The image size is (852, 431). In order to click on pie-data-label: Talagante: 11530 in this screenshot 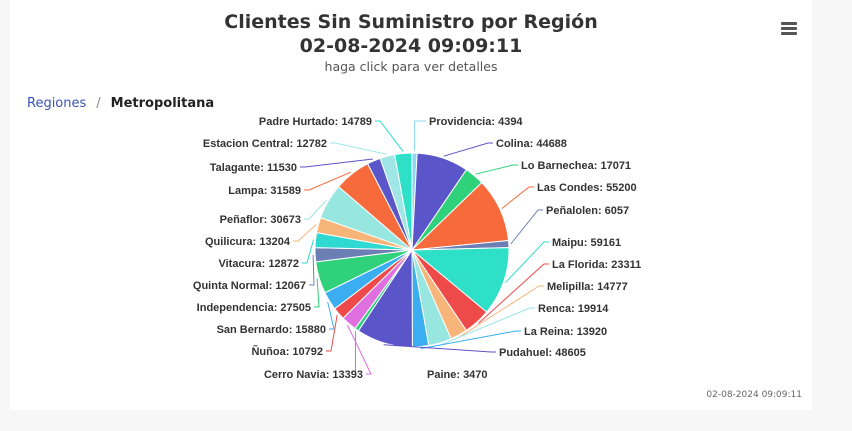, I will do `click(253, 168)`.